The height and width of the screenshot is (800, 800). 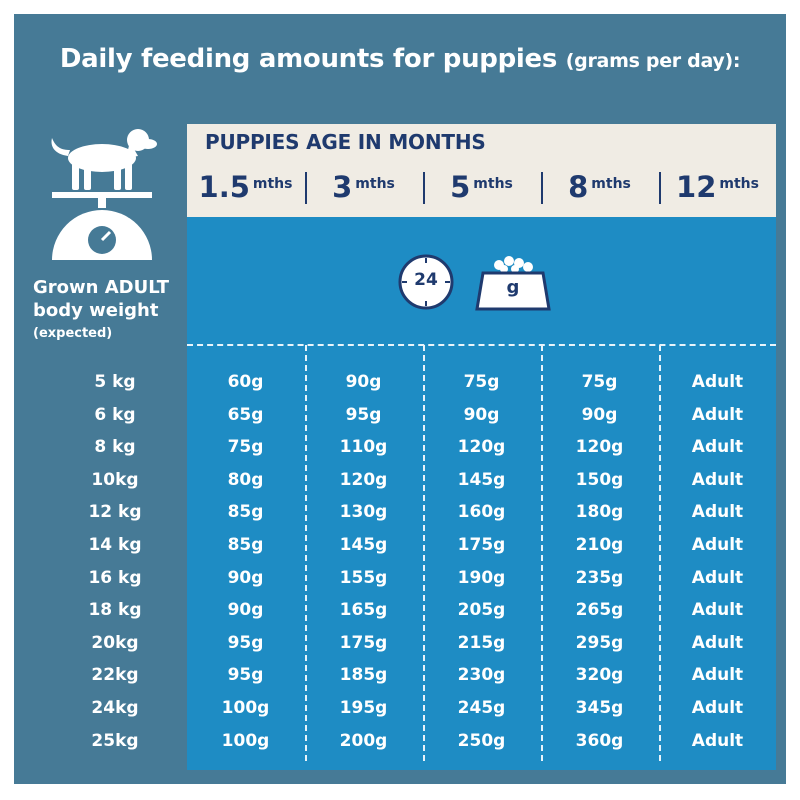 I want to click on amount-cell: 85g, so click(x=245, y=545).